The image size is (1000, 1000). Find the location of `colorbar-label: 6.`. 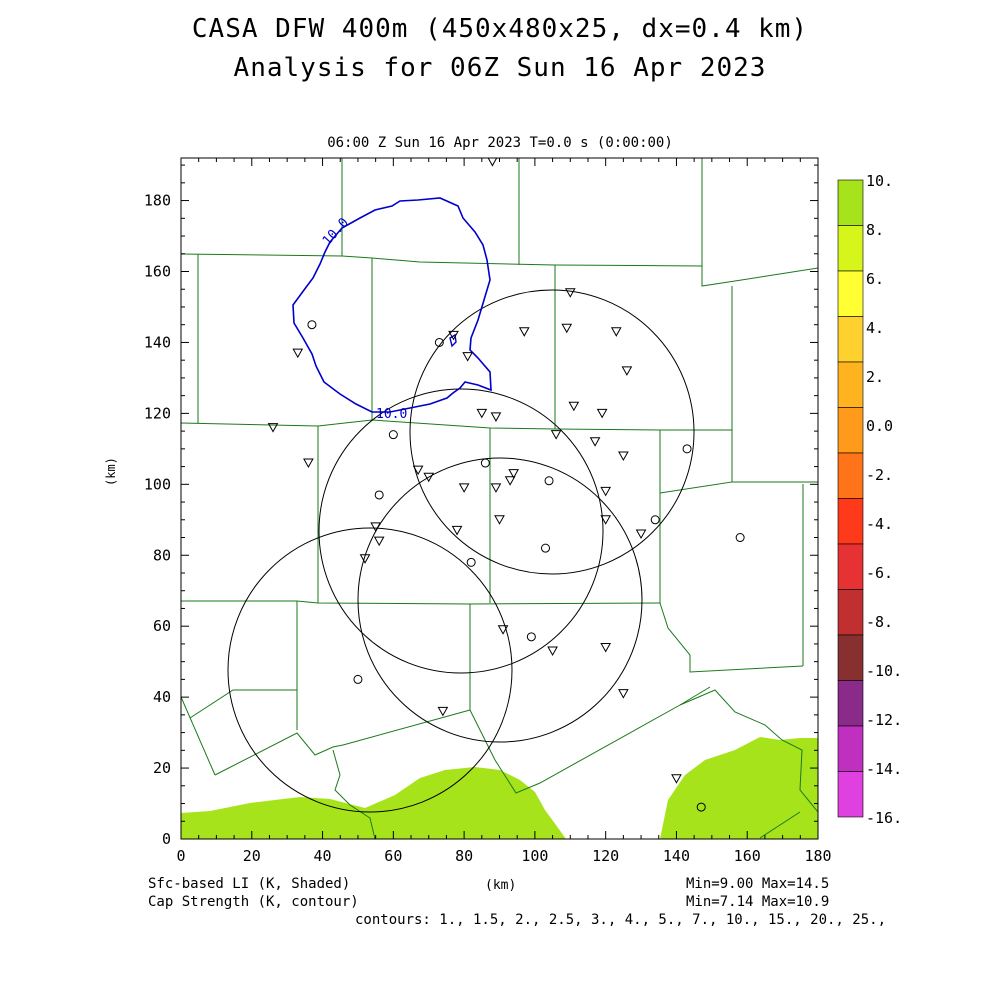

colorbar-label: 6. is located at coordinates (875, 279).